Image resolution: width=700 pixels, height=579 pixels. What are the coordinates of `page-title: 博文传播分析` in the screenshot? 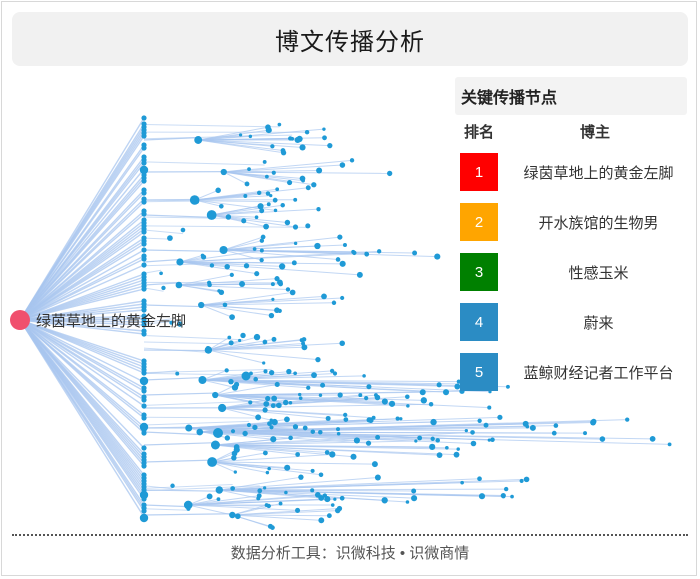 It's located at (350, 42).